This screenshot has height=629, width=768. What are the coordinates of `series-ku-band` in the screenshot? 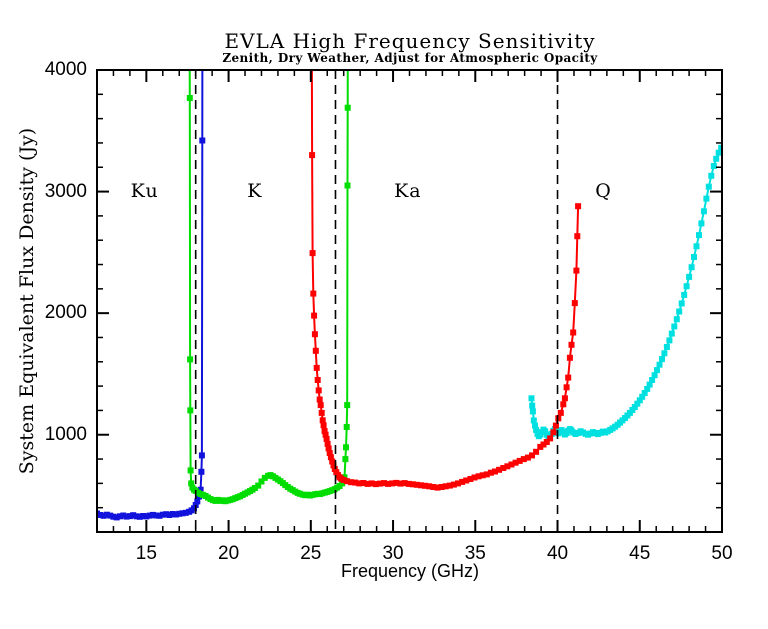 It's located at (151, 295).